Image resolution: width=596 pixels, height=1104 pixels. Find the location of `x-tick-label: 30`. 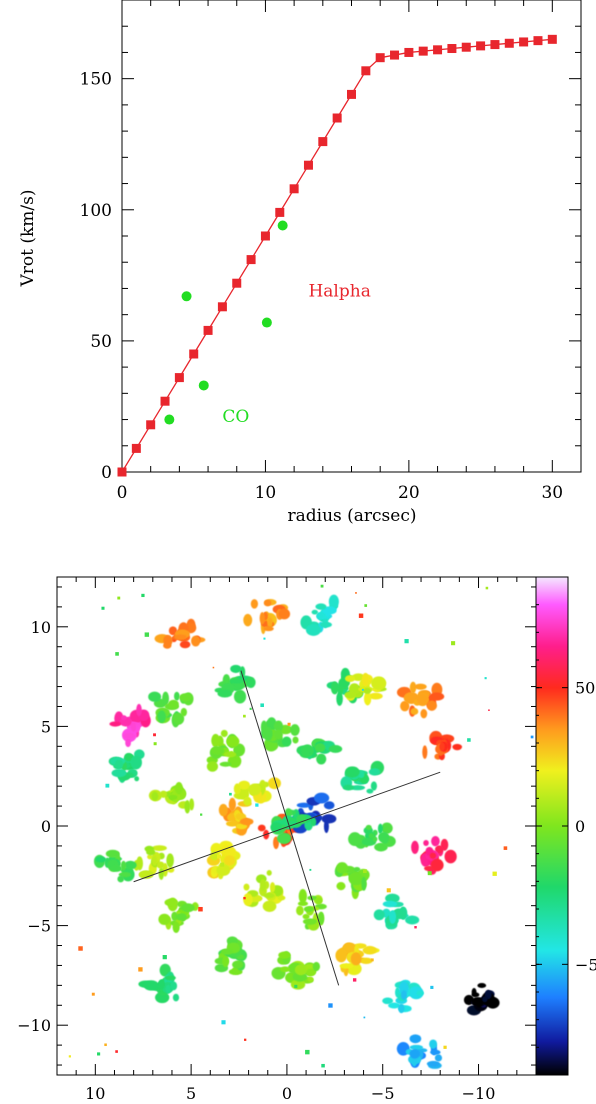

x-tick-label: 30 is located at coordinates (552, 493).